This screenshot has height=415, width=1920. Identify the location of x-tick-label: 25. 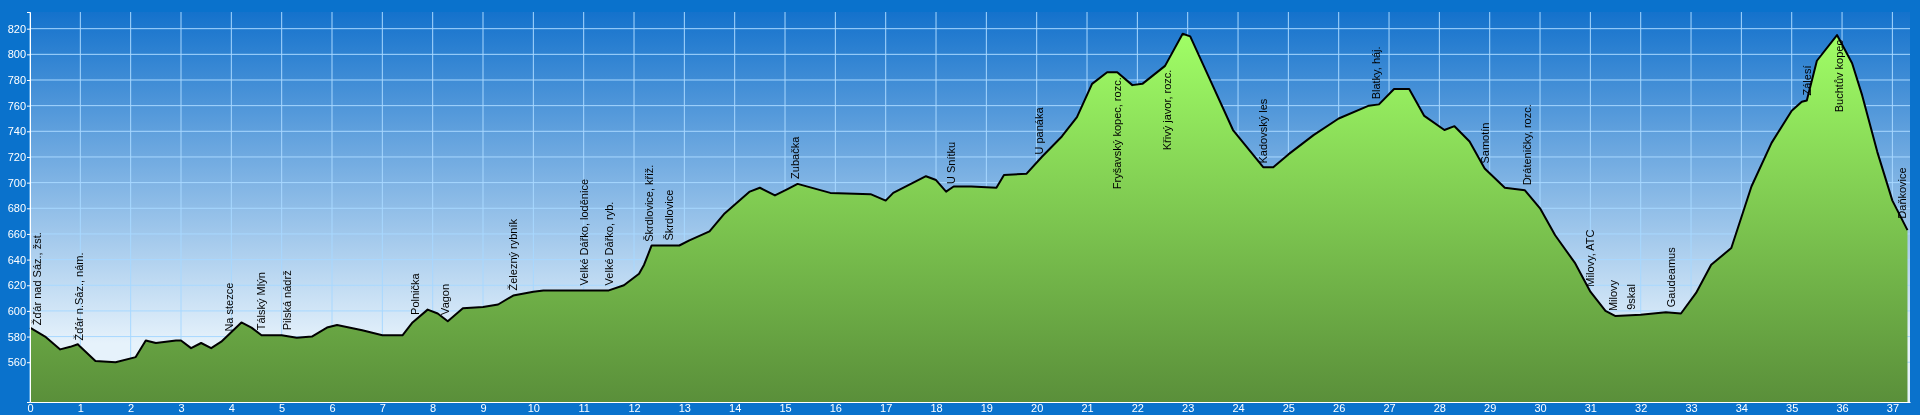
(1288, 407).